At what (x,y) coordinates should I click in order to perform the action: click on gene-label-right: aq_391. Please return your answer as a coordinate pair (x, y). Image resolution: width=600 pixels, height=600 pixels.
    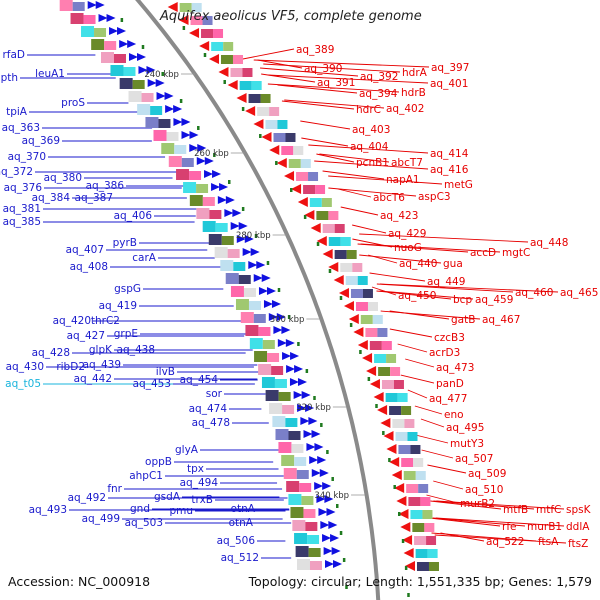
    Looking at the image, I should click on (336, 83).